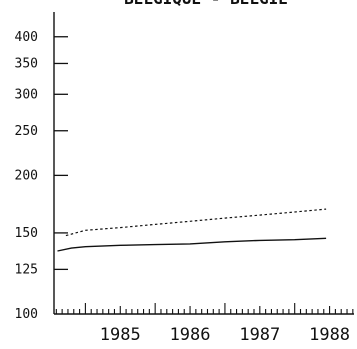 Image resolution: width=357 pixels, height=349 pixels. What do you see at coordinates (259, 335) in the screenshot?
I see `x-tick-label: 1987` at bounding box center [259, 335].